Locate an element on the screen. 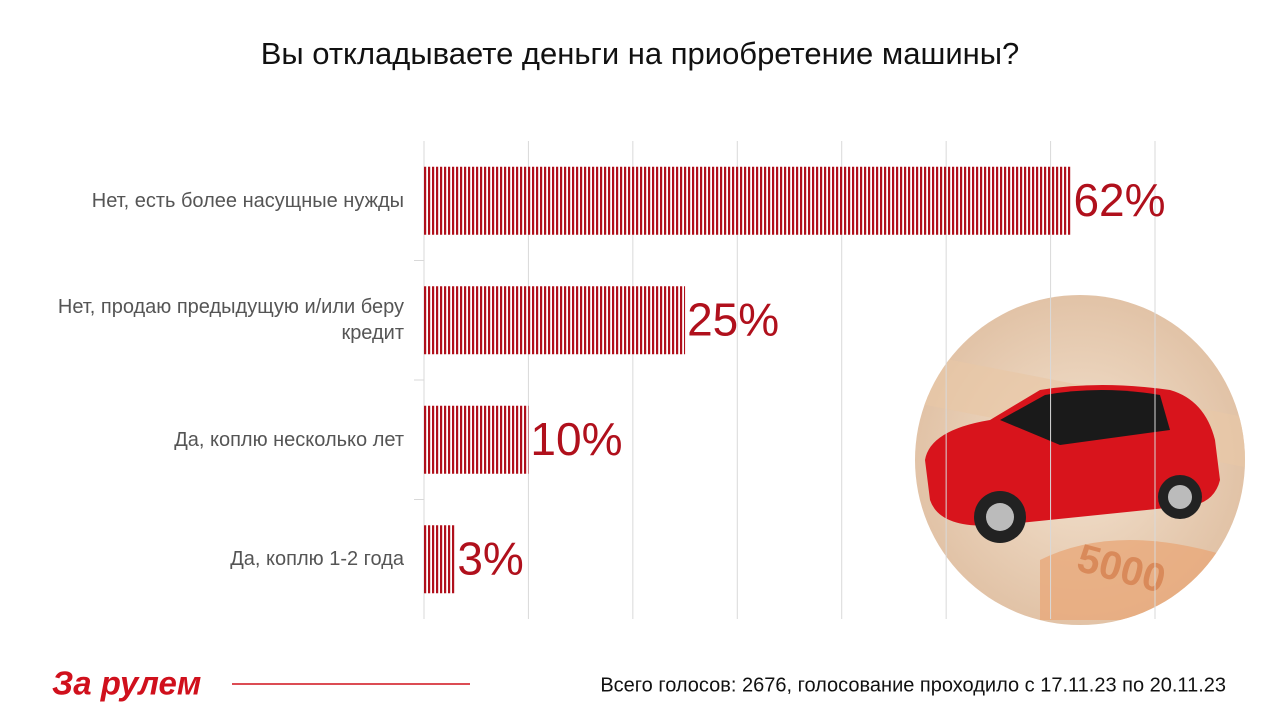 This screenshot has height=720, width=1280. value-label: 3% is located at coordinates (490, 558).